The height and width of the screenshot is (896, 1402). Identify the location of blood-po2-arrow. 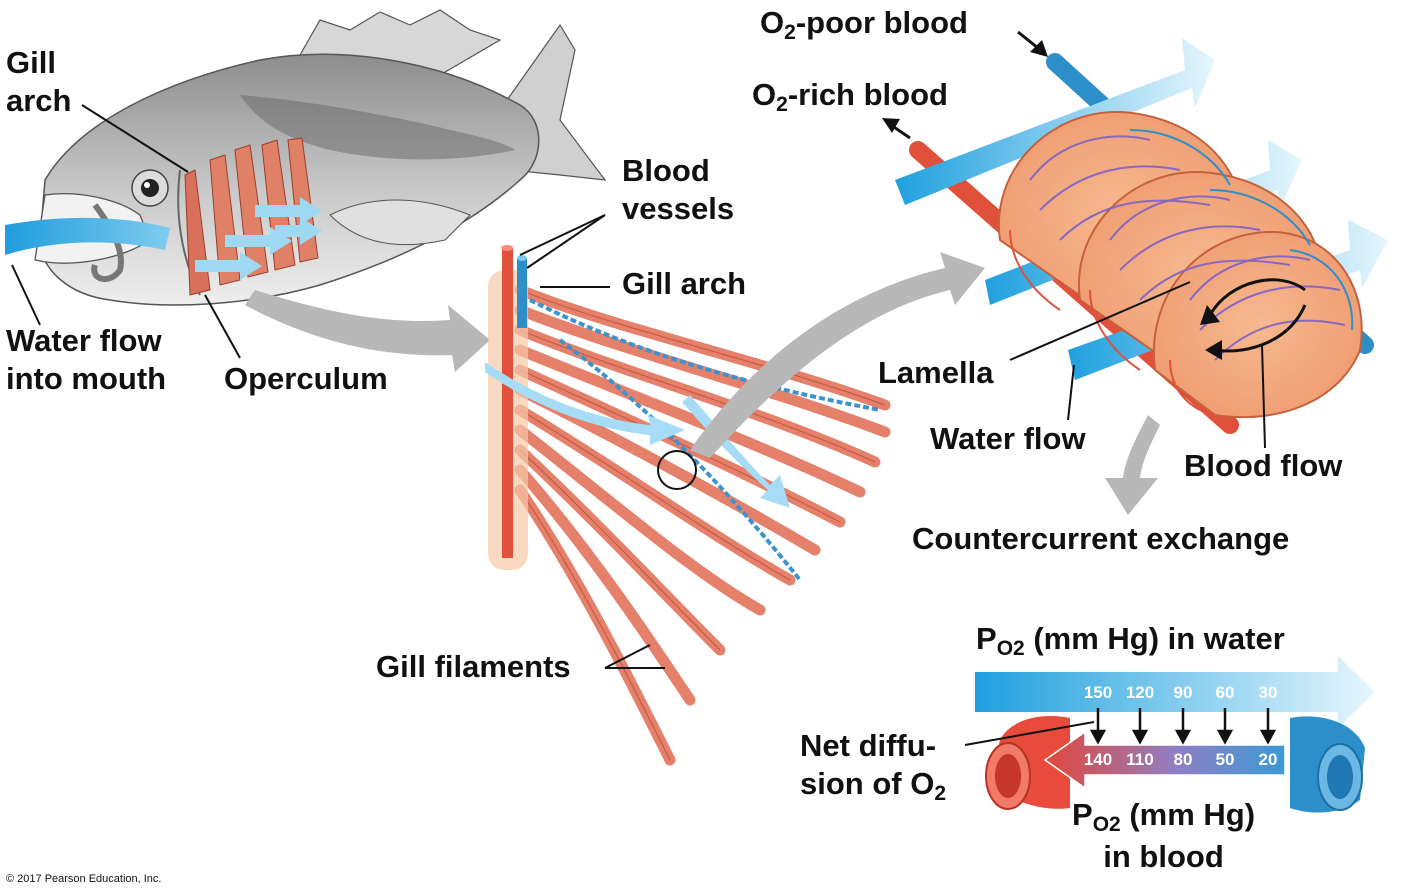
(1164, 760).